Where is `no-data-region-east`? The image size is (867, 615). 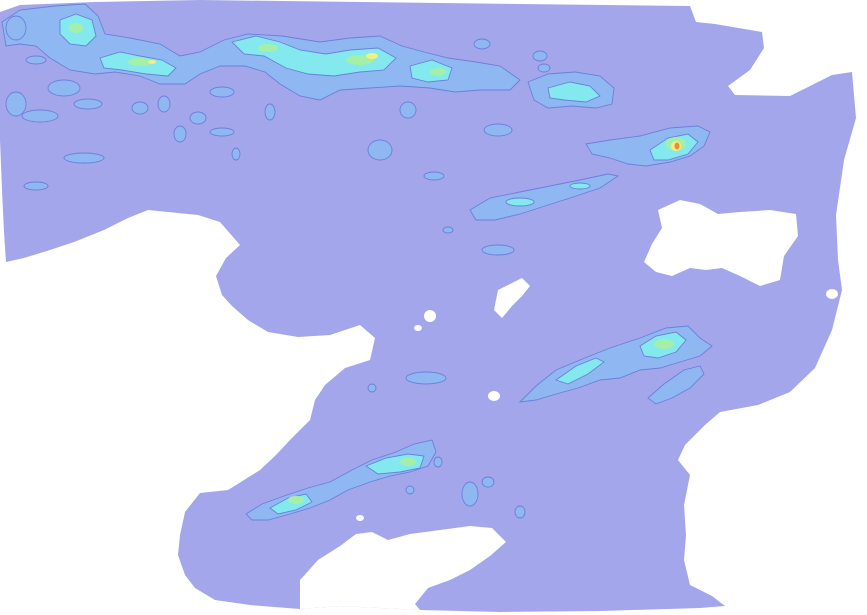 no-data-region-east is located at coordinates (721, 243).